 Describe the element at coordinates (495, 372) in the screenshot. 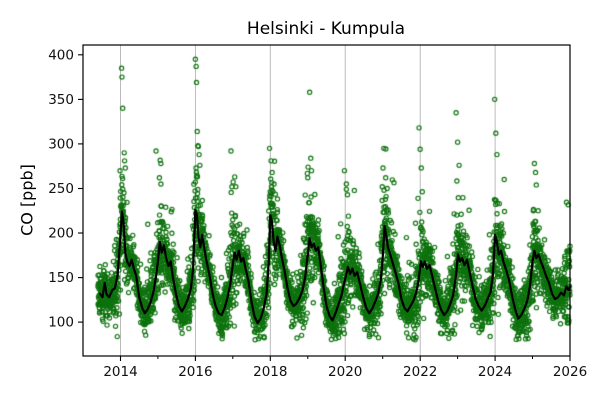

I see `svg-text: 2024` at that location.